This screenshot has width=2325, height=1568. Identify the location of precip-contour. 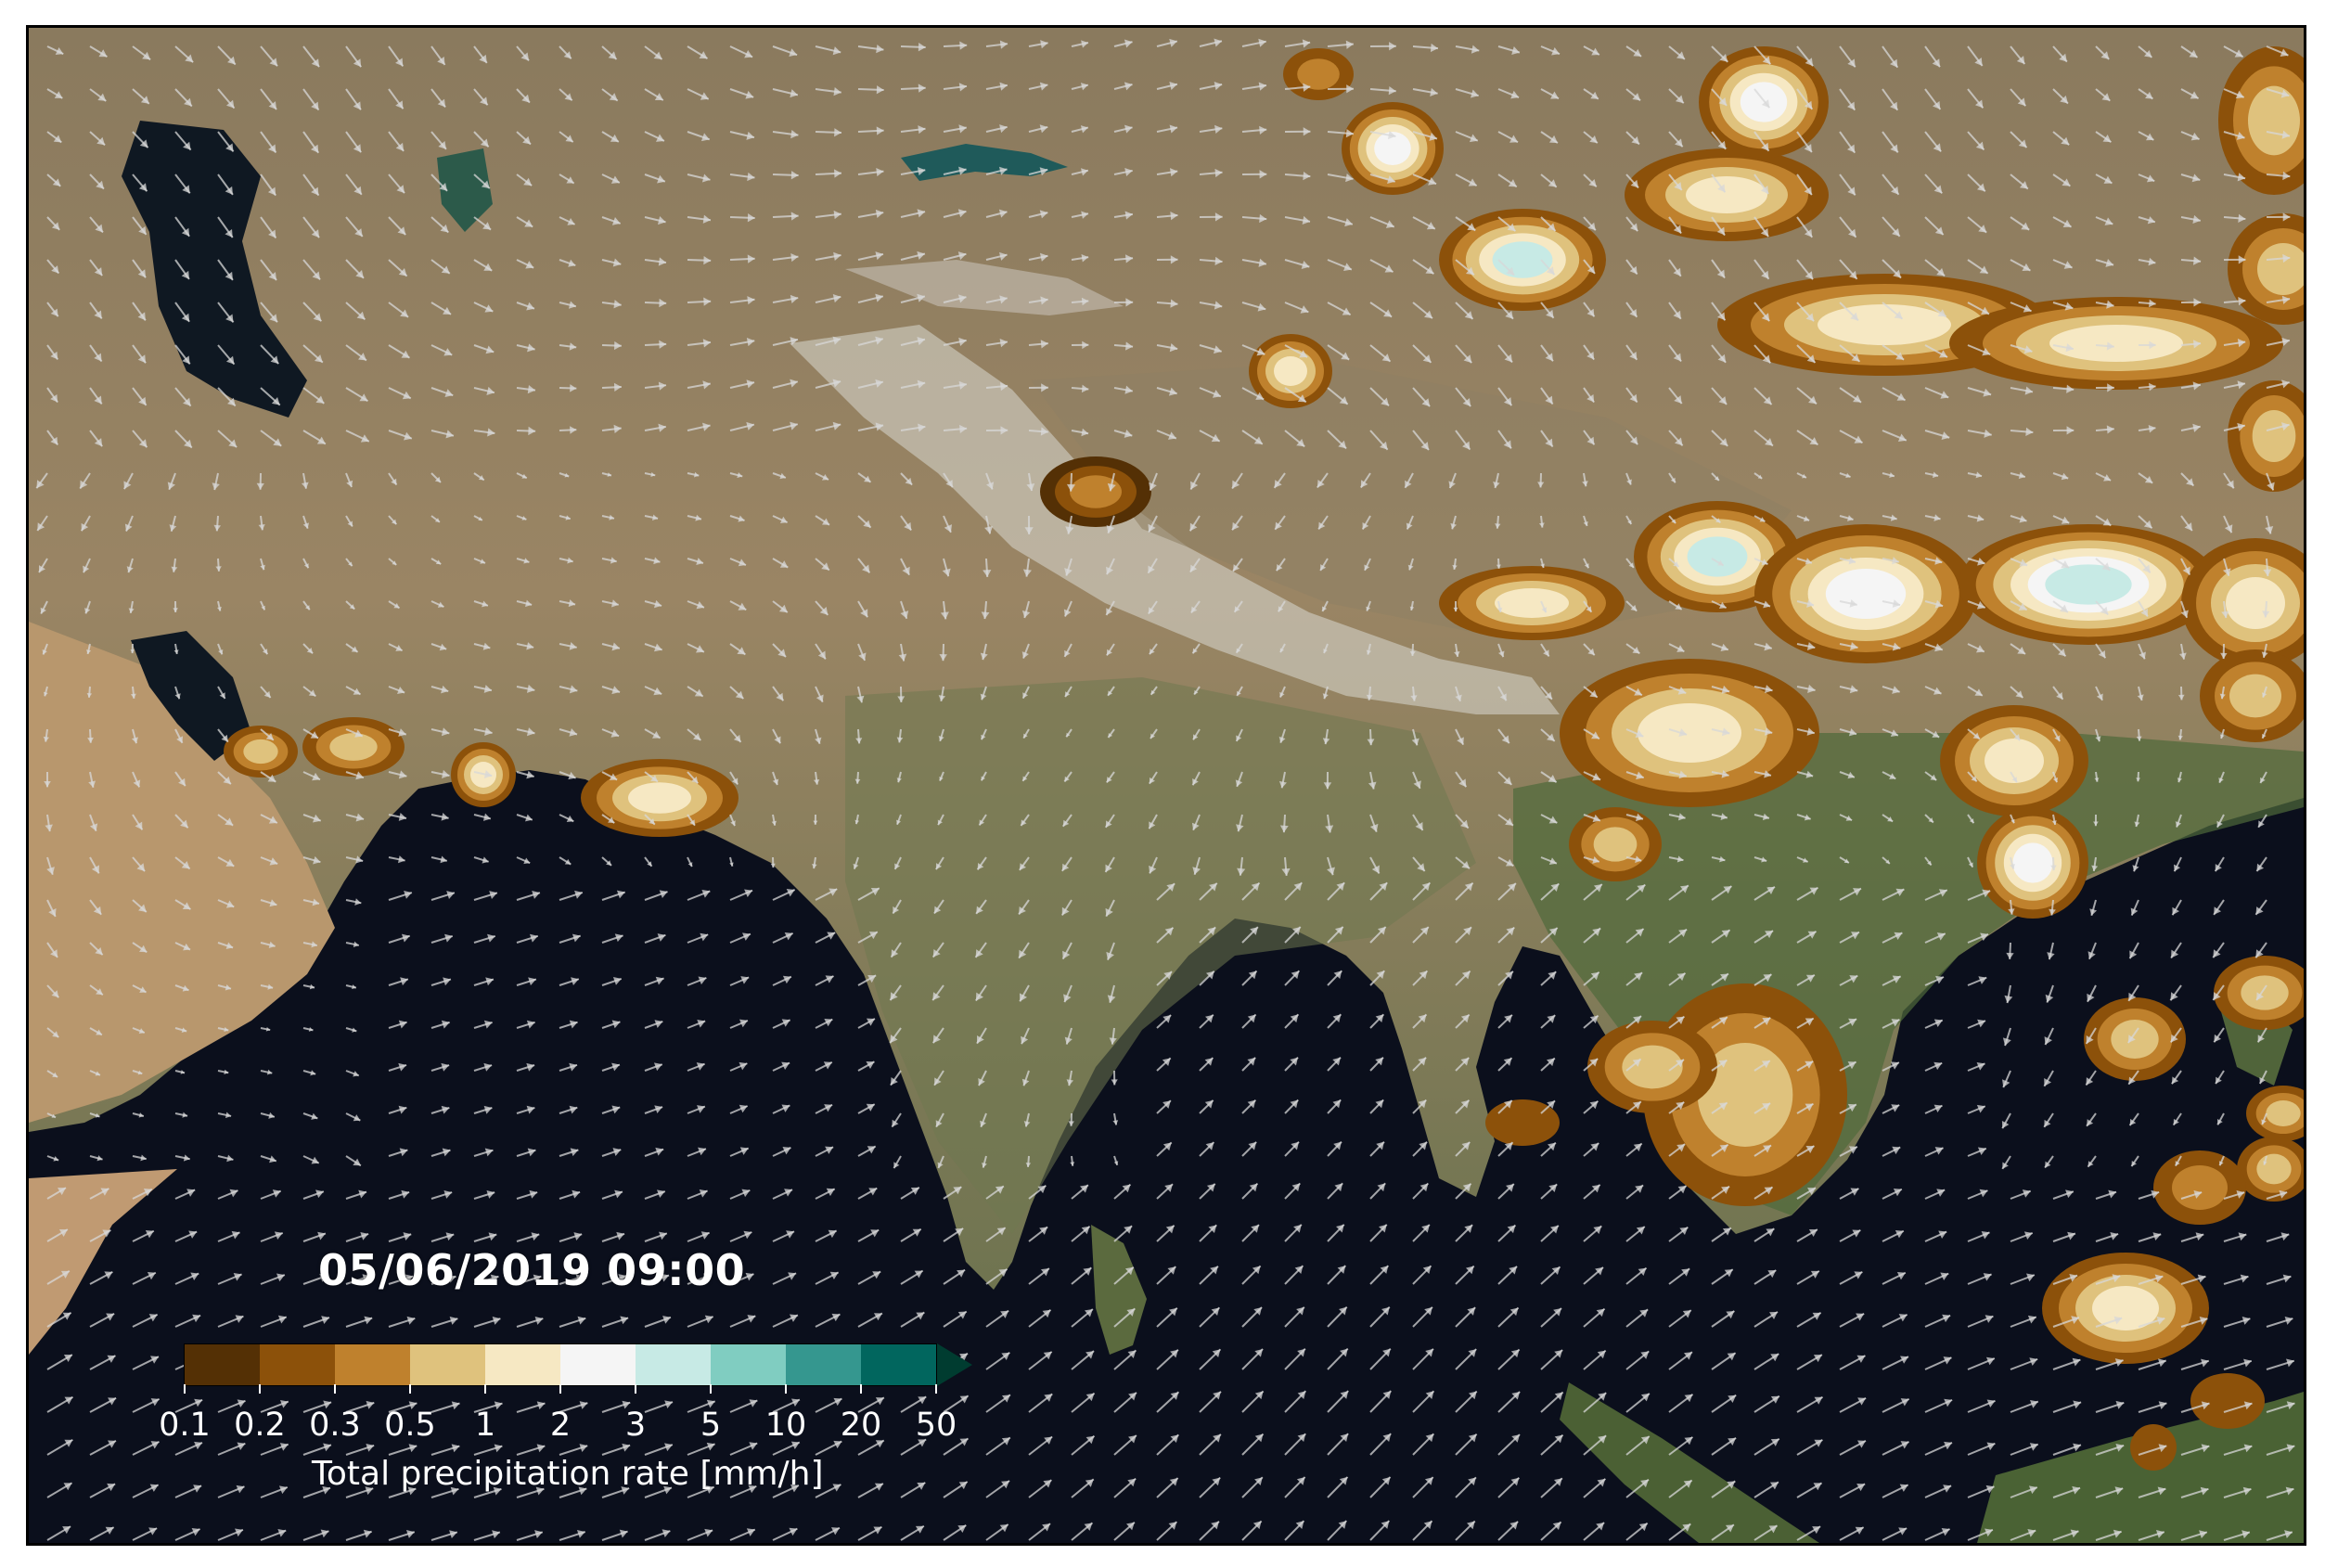
(2274, 436).